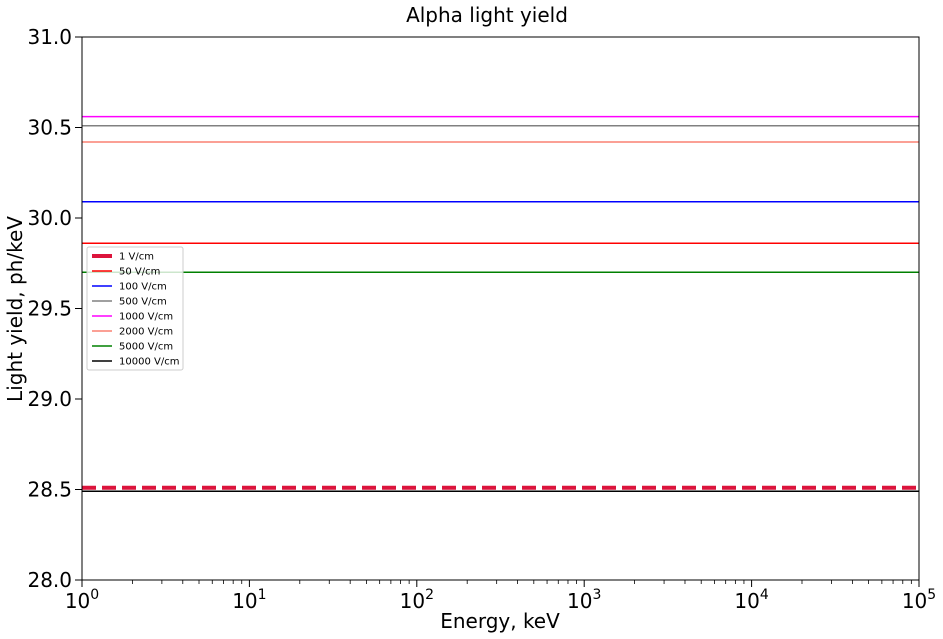 The height and width of the screenshot is (639, 943). What do you see at coordinates (500, 596) in the screenshot?
I see `x-axis: 10⁰ 10¹ 10² 10³ 10⁴ 10⁵` at bounding box center [500, 596].